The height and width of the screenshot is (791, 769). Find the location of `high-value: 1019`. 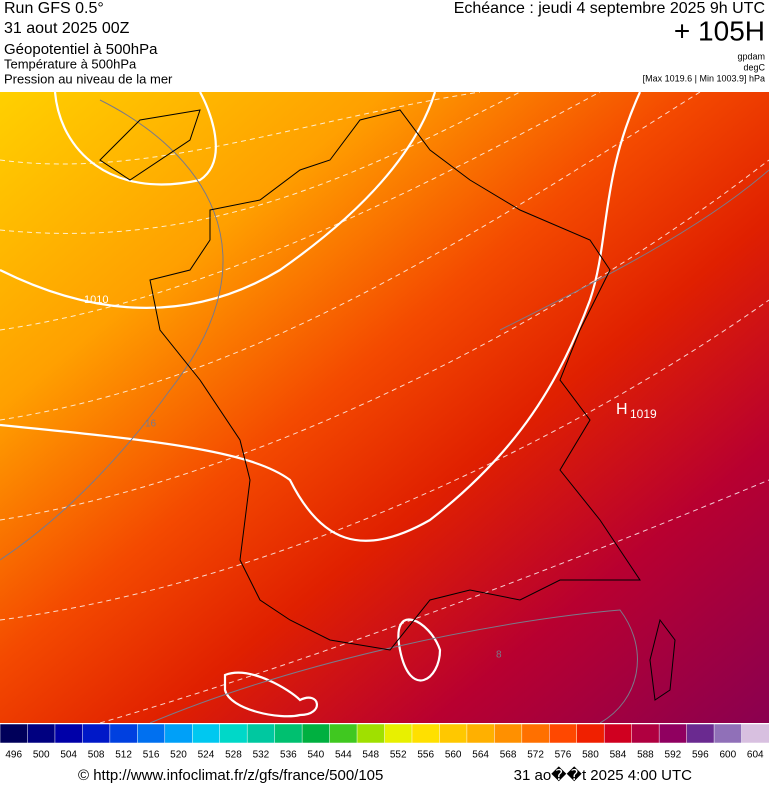

high-value: 1019 is located at coordinates (643, 414).